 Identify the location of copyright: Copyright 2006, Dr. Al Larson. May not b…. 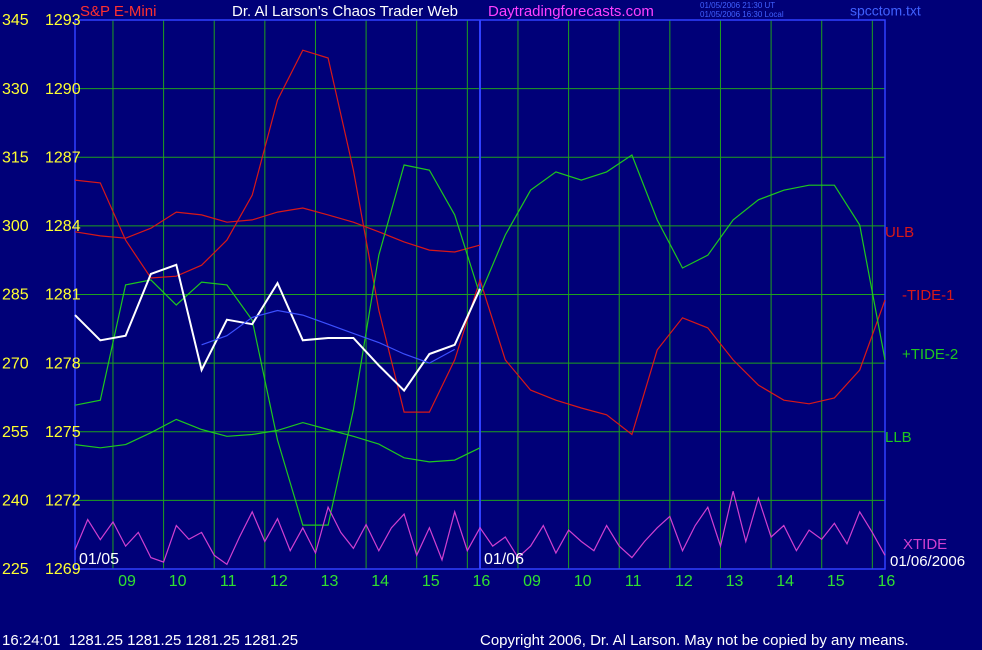
(694, 640).